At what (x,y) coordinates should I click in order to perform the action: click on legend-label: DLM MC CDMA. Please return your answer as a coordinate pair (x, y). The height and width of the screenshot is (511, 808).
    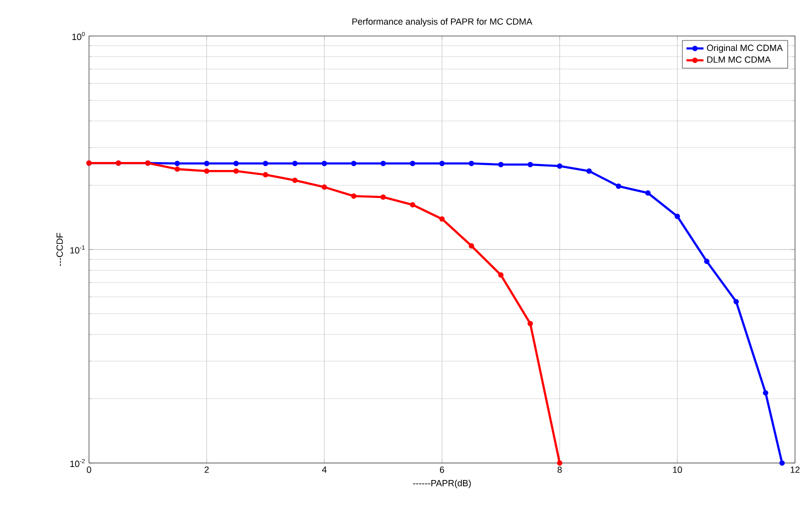
    Looking at the image, I should click on (739, 59).